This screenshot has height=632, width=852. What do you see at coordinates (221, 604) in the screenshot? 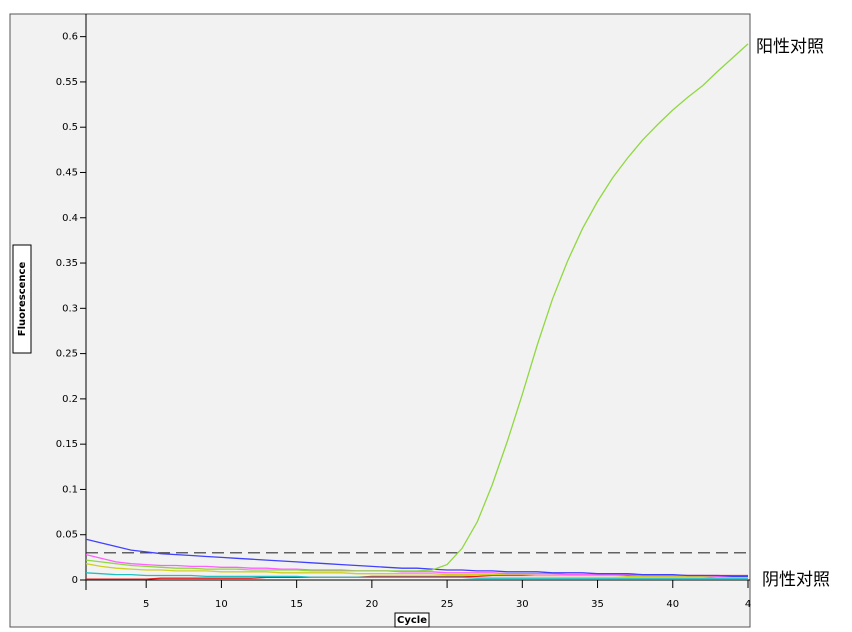
I see `x-tick-label: 10` at bounding box center [221, 604].